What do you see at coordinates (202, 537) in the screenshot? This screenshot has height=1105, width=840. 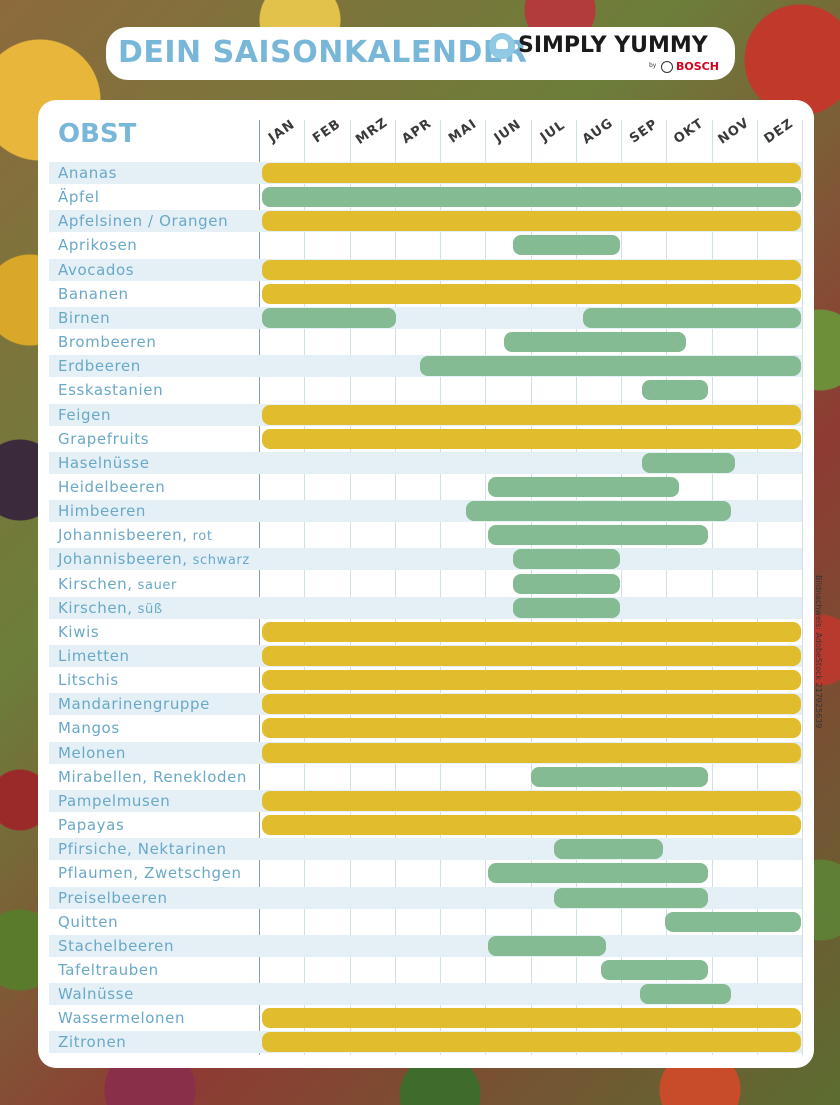 I see `fruit-variety-note: rot` at bounding box center [202, 537].